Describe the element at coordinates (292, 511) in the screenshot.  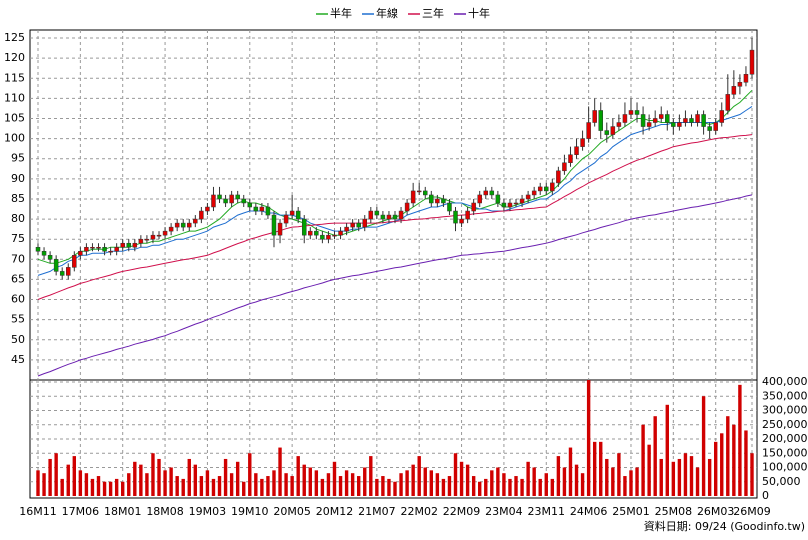
I see `x-tick-label: 20M05` at that location.